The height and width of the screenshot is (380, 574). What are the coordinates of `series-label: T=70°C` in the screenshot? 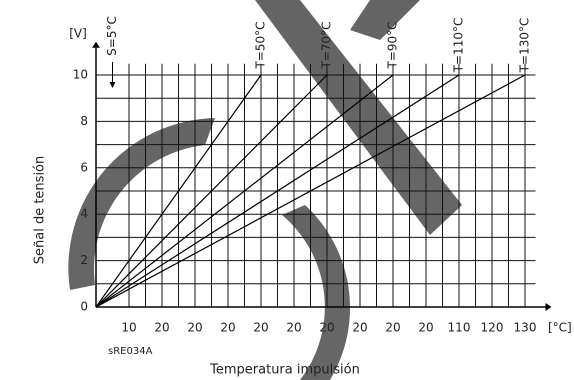 It's located at (327, 45).